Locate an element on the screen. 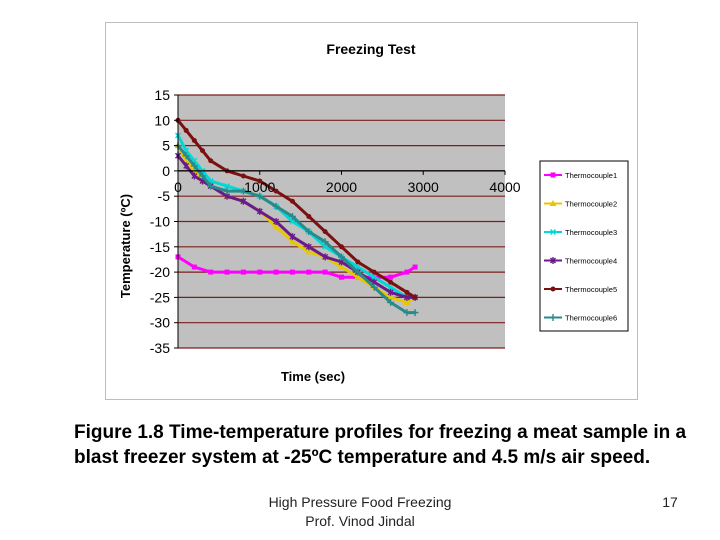  legend-label: Thermocouple6 is located at coordinates (591, 318).